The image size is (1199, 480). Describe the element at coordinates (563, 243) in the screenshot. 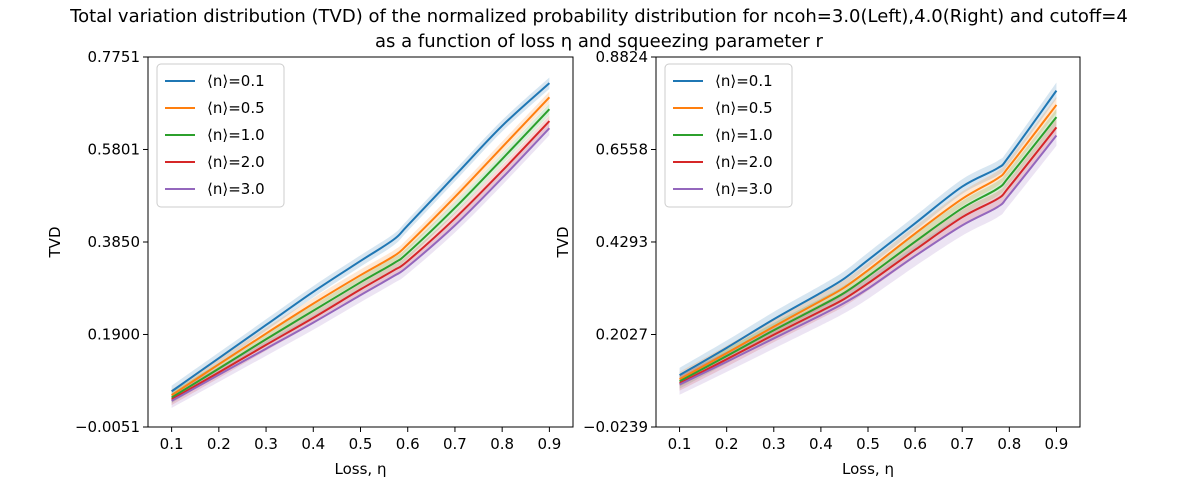

I see `right-y-axis-label: TVD` at that location.